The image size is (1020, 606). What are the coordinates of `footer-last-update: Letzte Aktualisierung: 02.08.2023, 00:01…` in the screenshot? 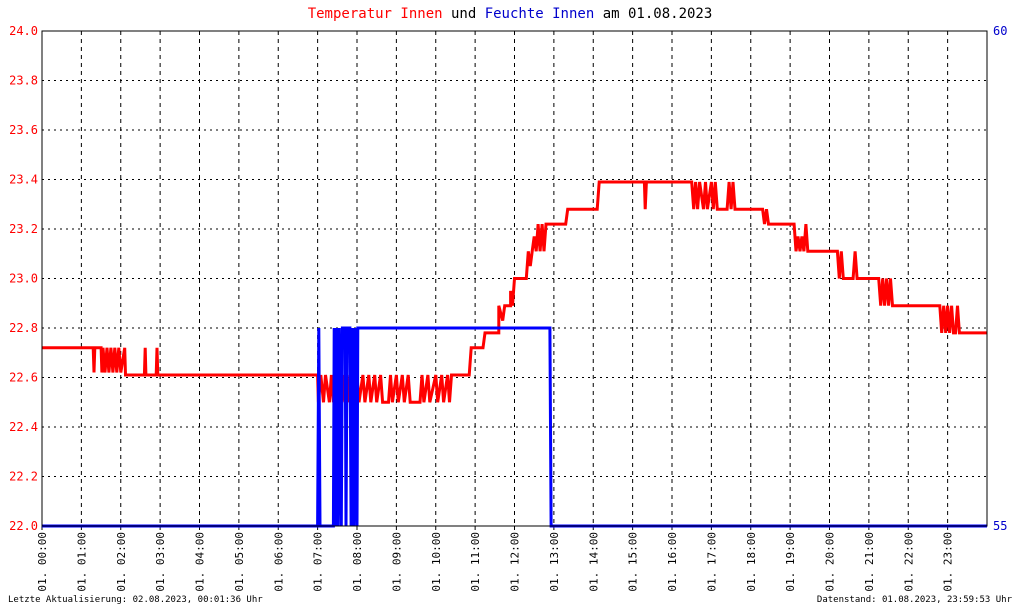 It's located at (135, 600).